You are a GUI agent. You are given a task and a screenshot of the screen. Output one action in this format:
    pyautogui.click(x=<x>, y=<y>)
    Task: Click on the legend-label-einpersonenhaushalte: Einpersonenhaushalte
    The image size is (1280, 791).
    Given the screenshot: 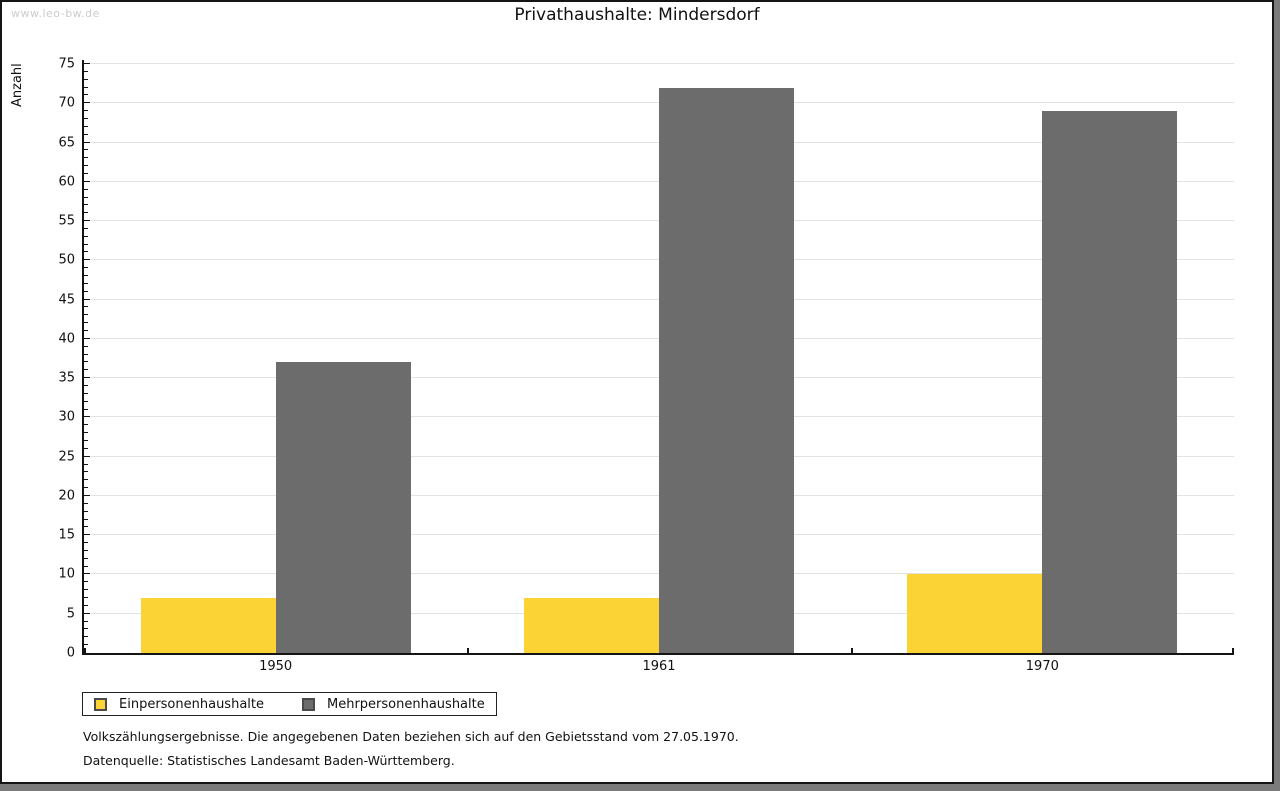 What is the action you would take?
    pyautogui.click(x=191, y=704)
    